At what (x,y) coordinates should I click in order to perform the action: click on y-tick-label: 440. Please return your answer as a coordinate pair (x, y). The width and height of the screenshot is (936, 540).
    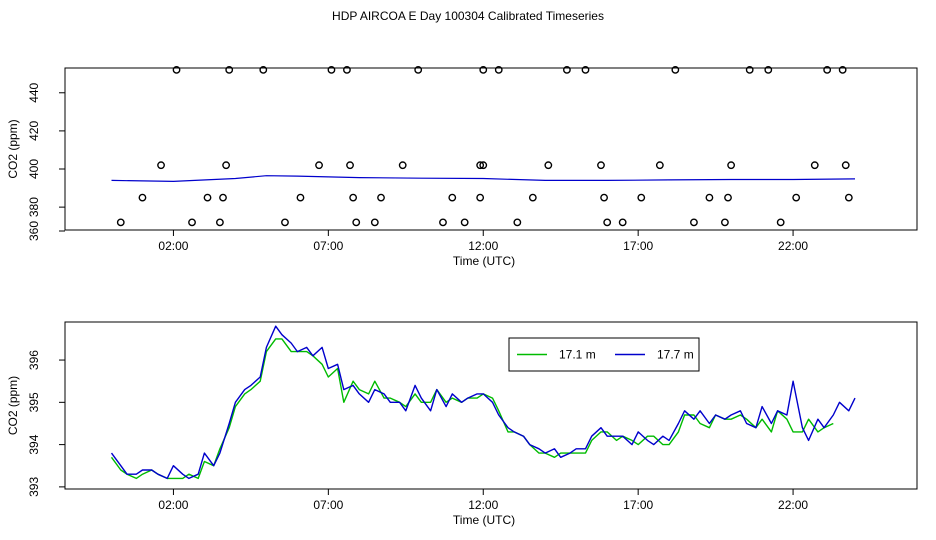
    Looking at the image, I should click on (34, 92).